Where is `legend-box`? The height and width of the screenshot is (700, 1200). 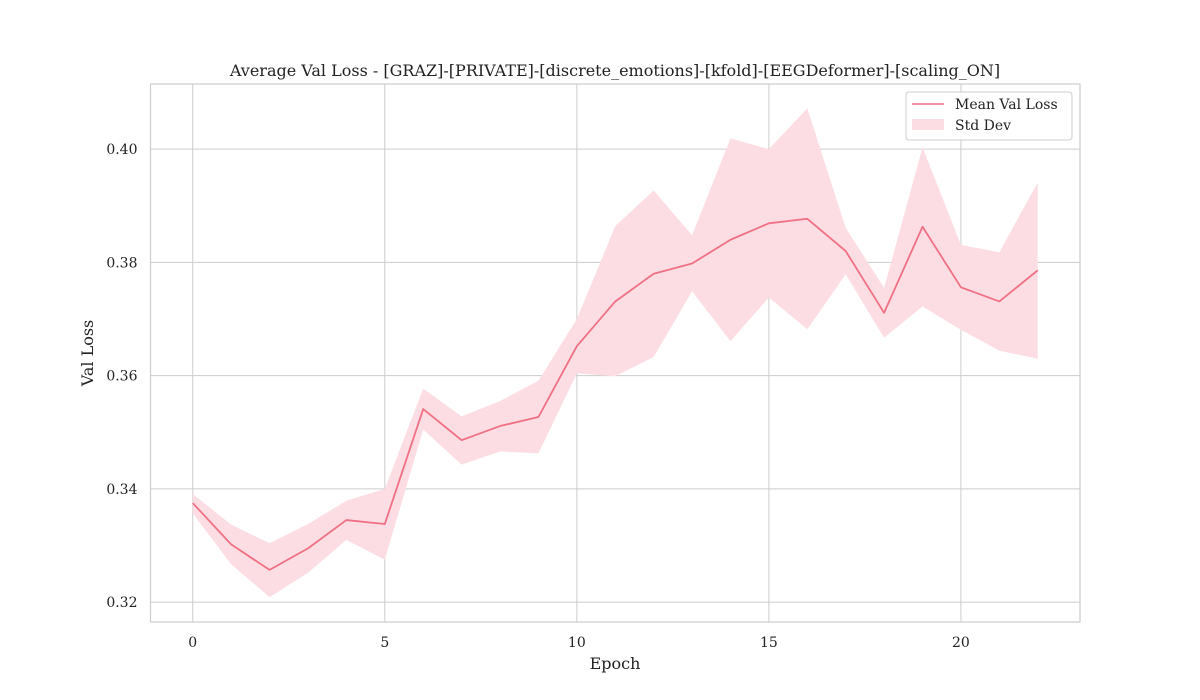
legend-box is located at coordinates (989, 116).